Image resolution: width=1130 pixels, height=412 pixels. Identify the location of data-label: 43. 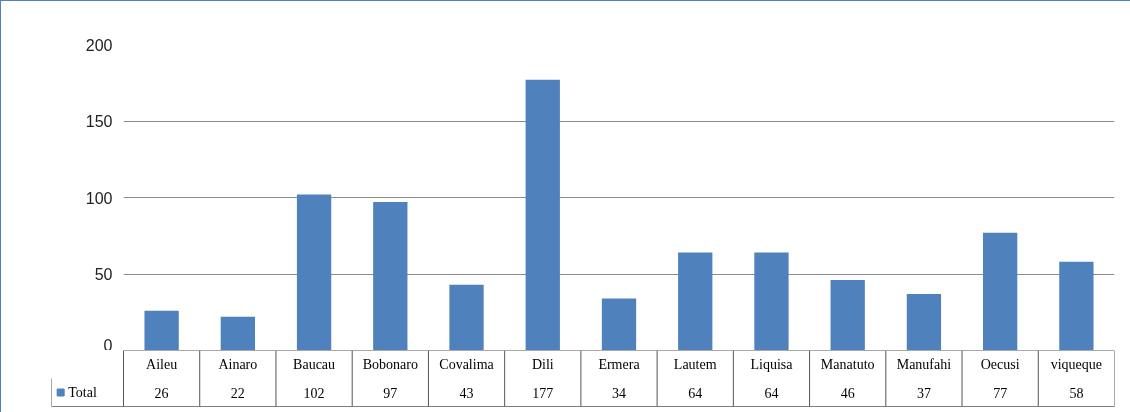
(466, 393).